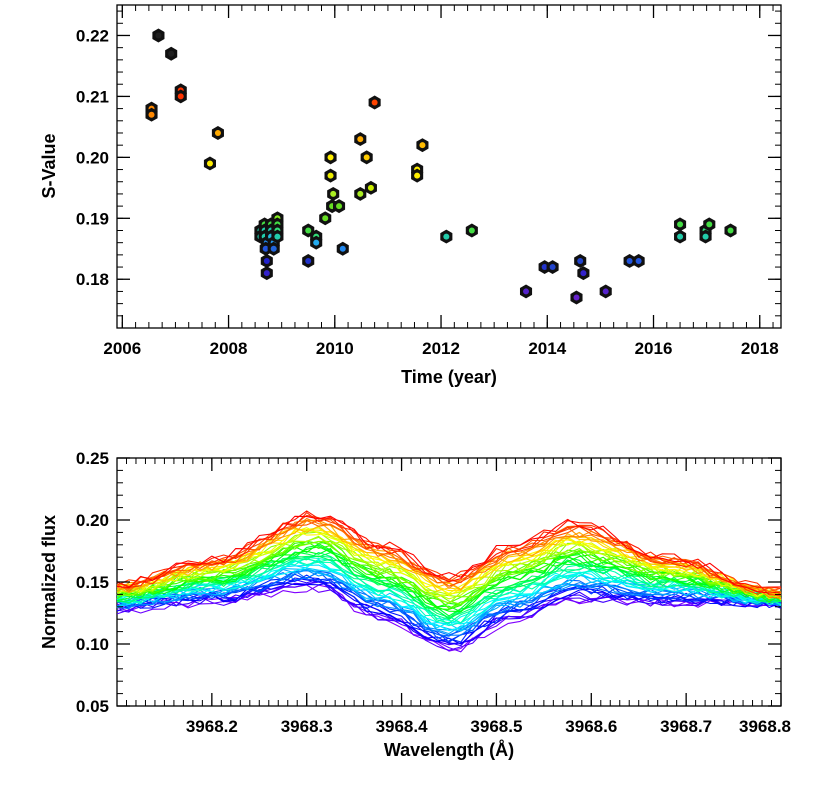 The image size is (830, 787). I want to click on x-tick-label: 3968.6, so click(591, 726).